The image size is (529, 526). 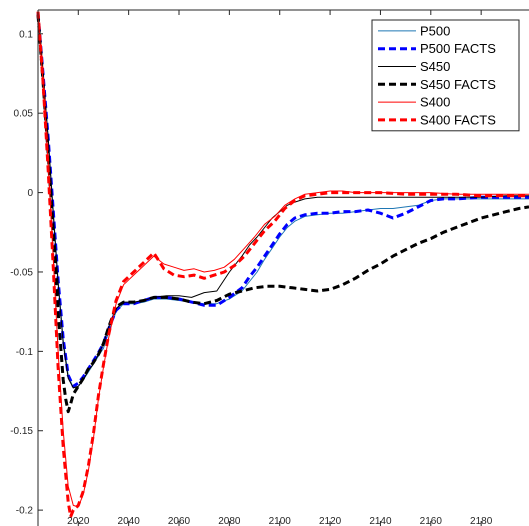 What do you see at coordinates (380, 521) in the screenshot?
I see `x-tick-label: 2140` at bounding box center [380, 521].